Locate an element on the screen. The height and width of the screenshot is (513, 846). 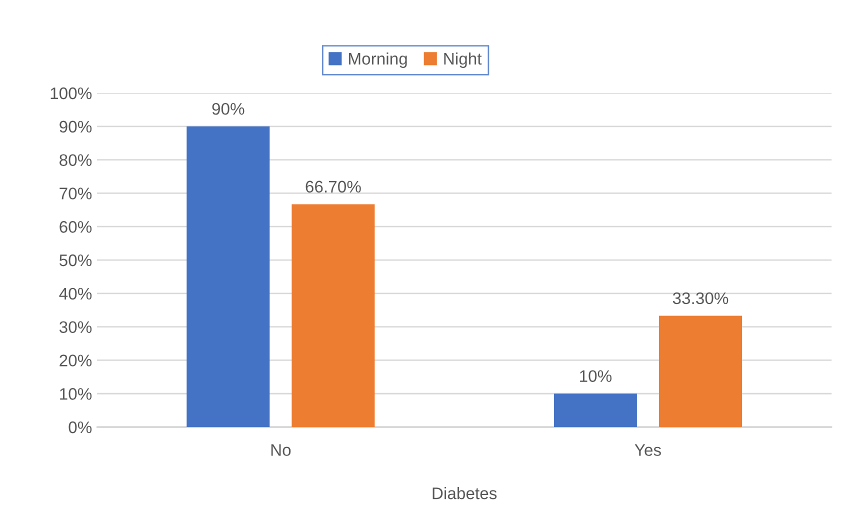
x-tick-label: Yes is located at coordinates (647, 450).